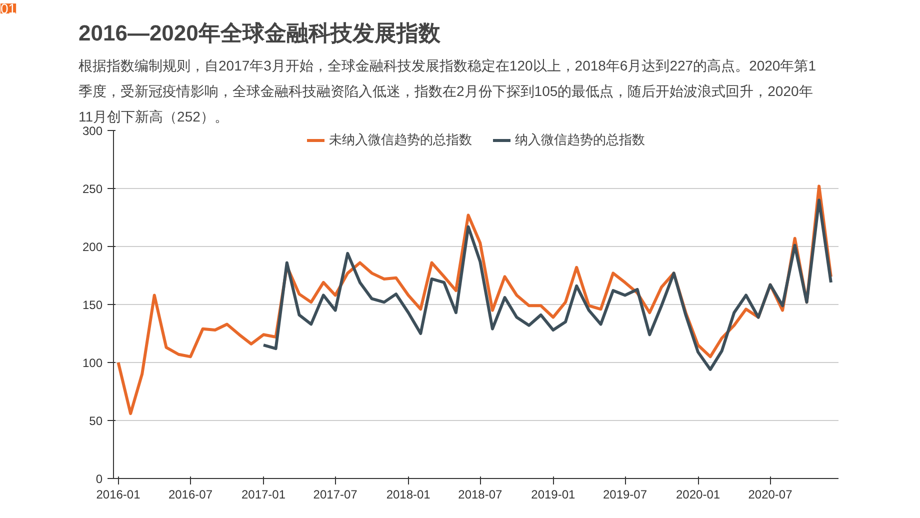 The width and height of the screenshot is (920, 518). I want to click on legend-label: 纳入微信趋势的总指数, so click(580, 140).